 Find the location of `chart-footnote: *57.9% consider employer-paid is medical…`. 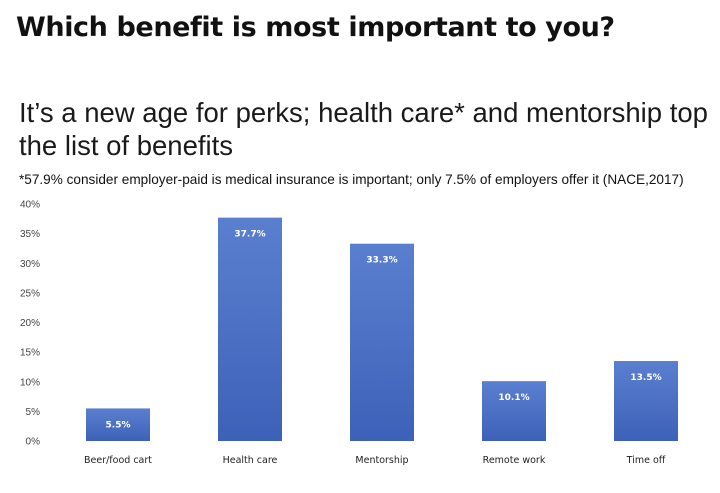

chart-footnote: *57.9% consider employer-paid is medical… is located at coordinates (351, 179).